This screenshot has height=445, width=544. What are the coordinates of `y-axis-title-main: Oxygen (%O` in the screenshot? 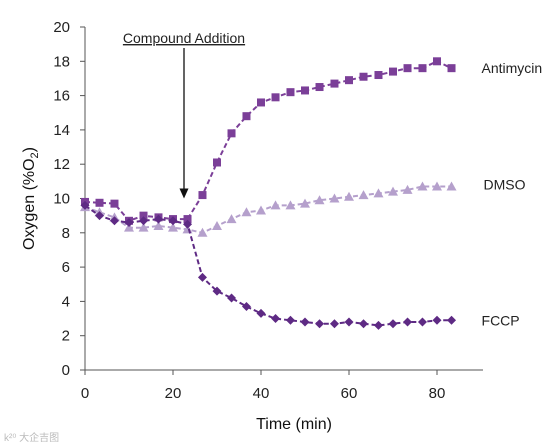 It's located at (29, 204).